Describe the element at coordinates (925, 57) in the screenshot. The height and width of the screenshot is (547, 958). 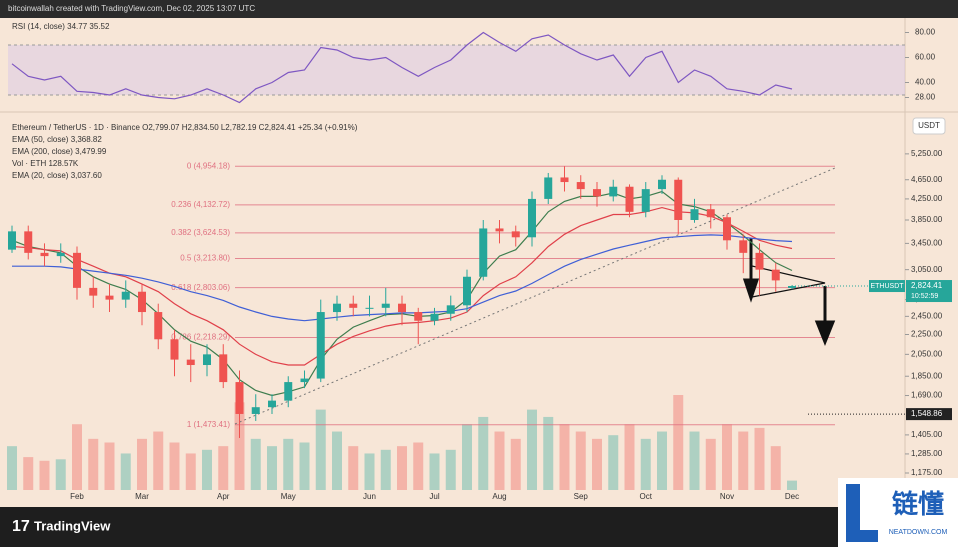
I see `rsi-tick-label: 60.00` at that location.